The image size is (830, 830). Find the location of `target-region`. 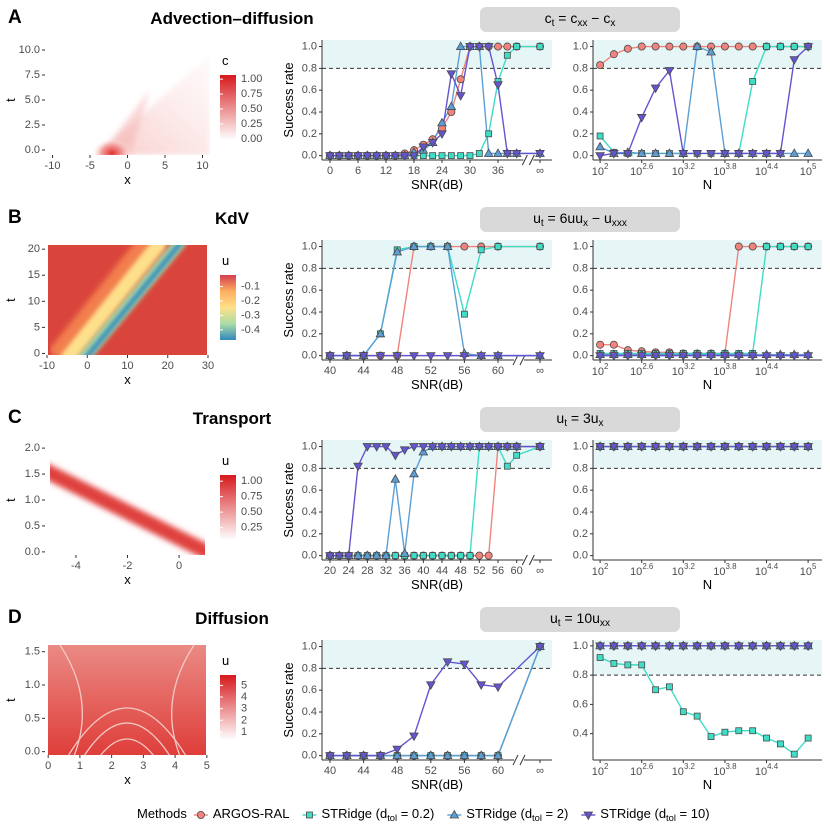

target-region is located at coordinates (707, 254).